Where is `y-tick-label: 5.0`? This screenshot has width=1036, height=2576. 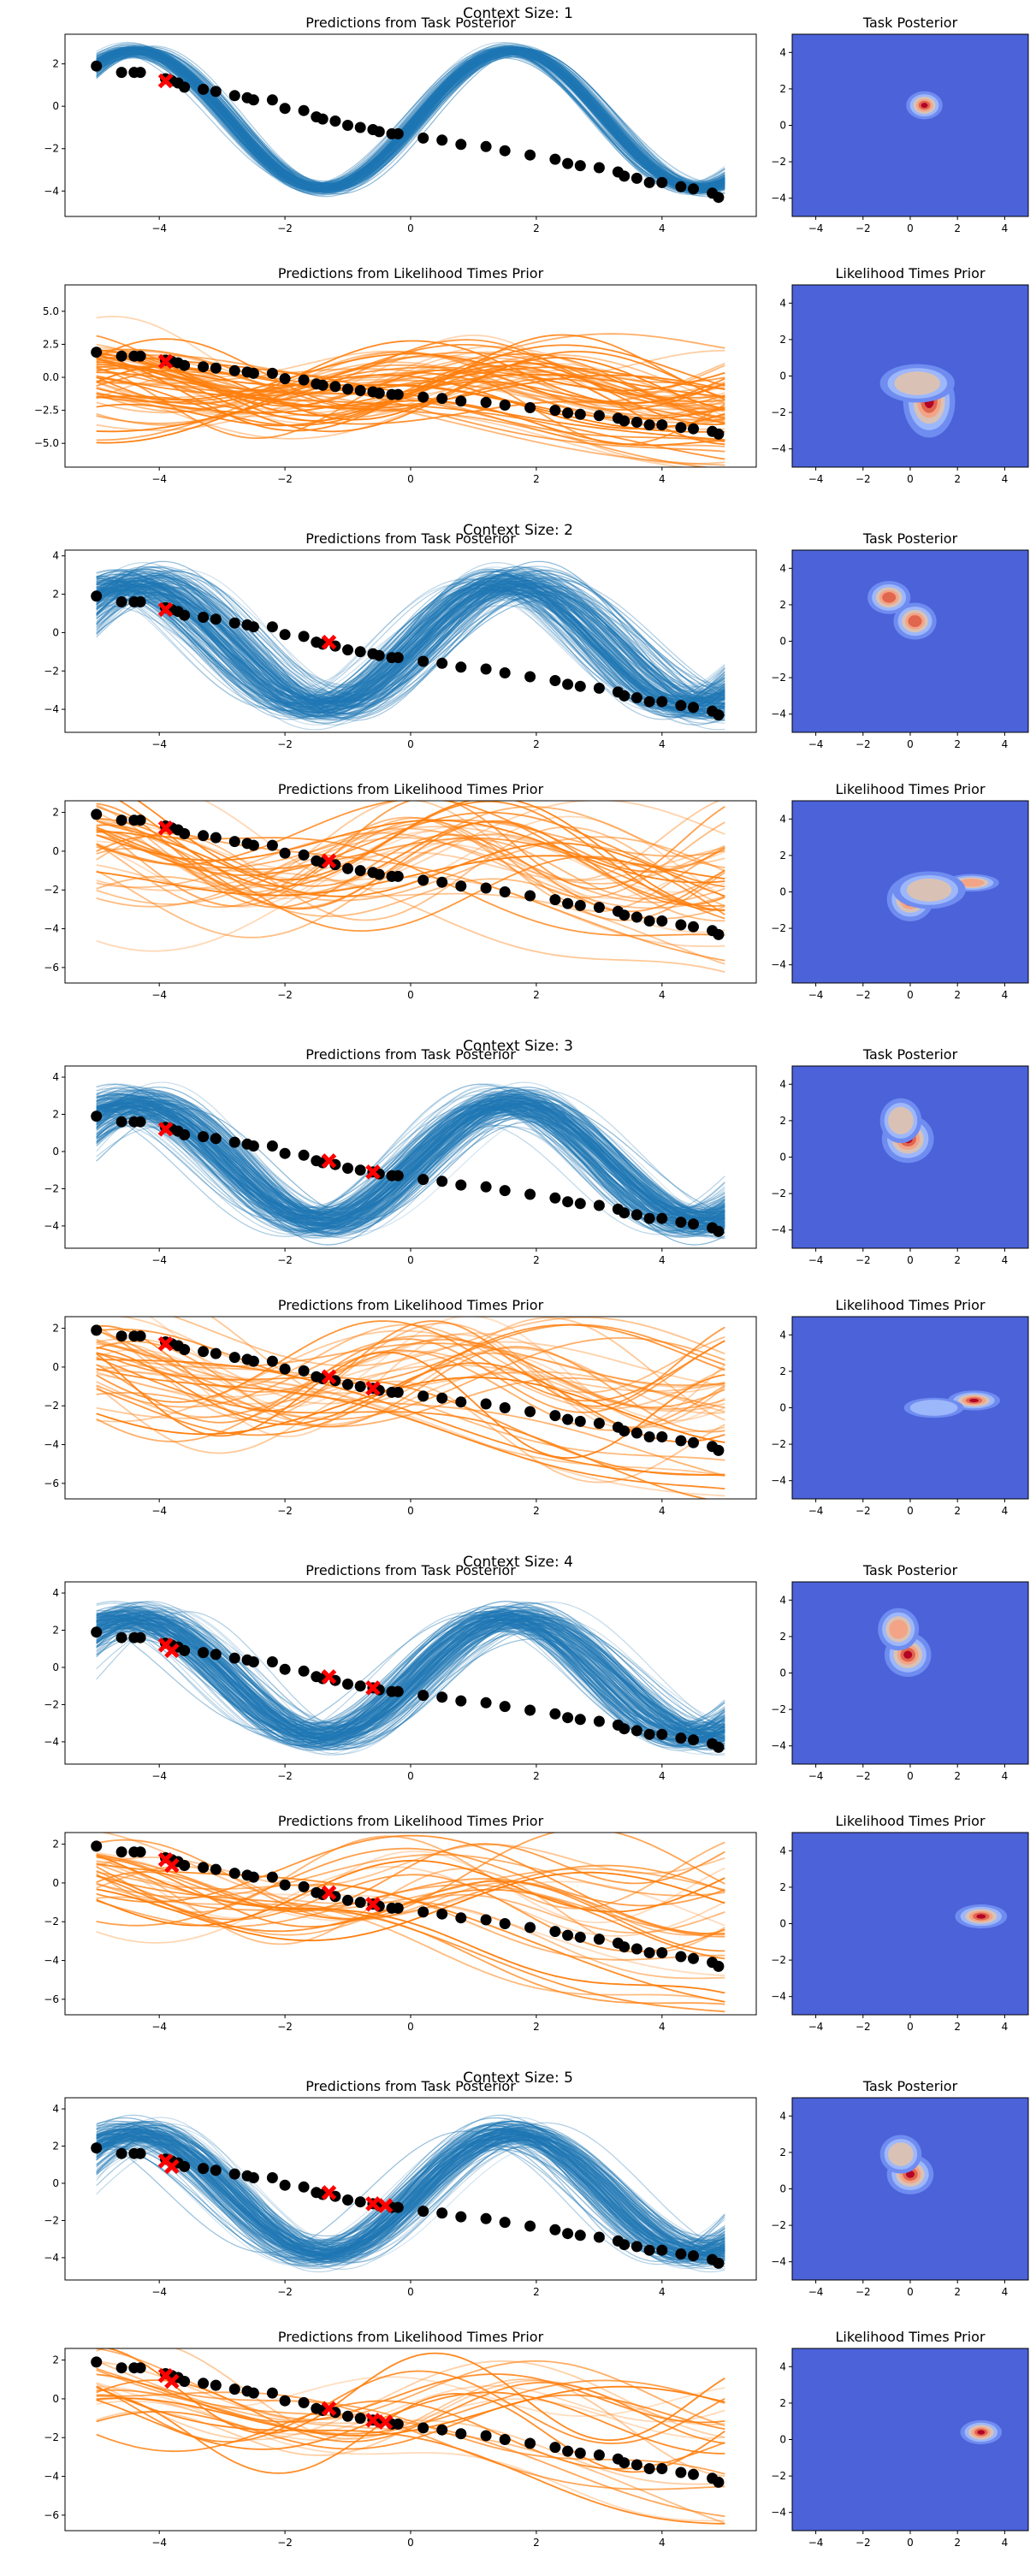 y-tick-label: 5.0 is located at coordinates (51, 311).